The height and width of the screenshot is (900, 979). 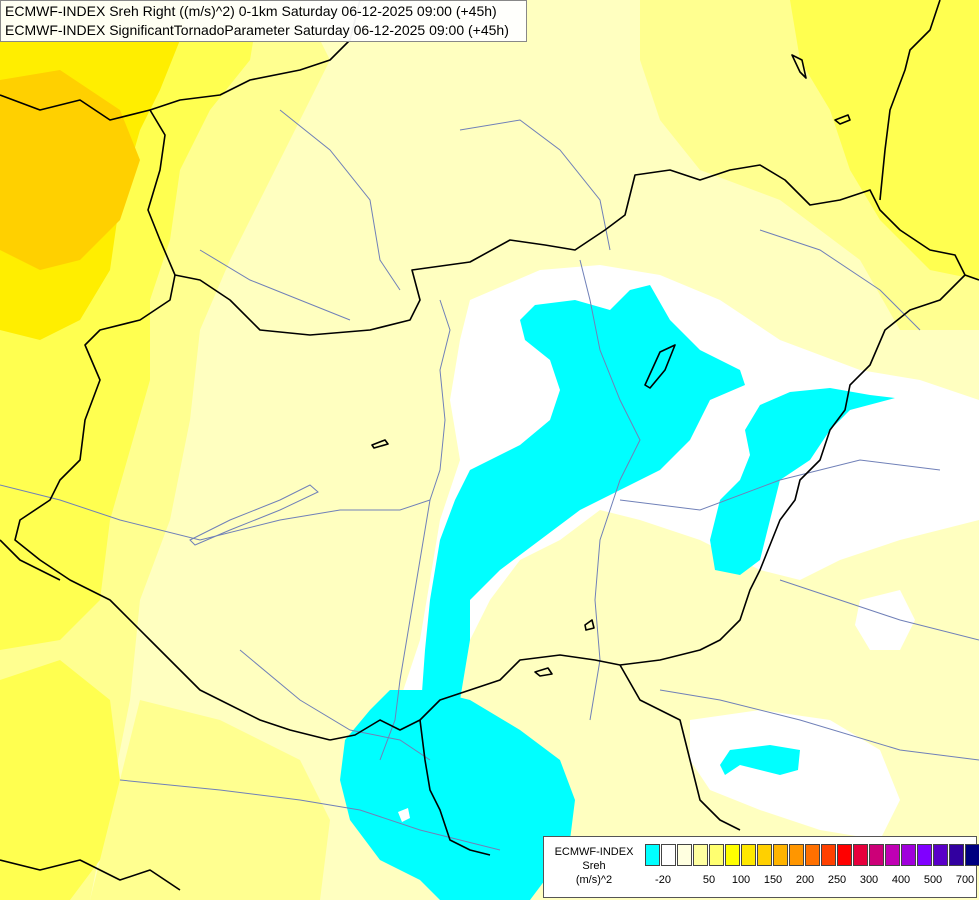 What do you see at coordinates (594, 880) in the screenshot?
I see `legend-unit-label: (m/s)^2` at bounding box center [594, 880].